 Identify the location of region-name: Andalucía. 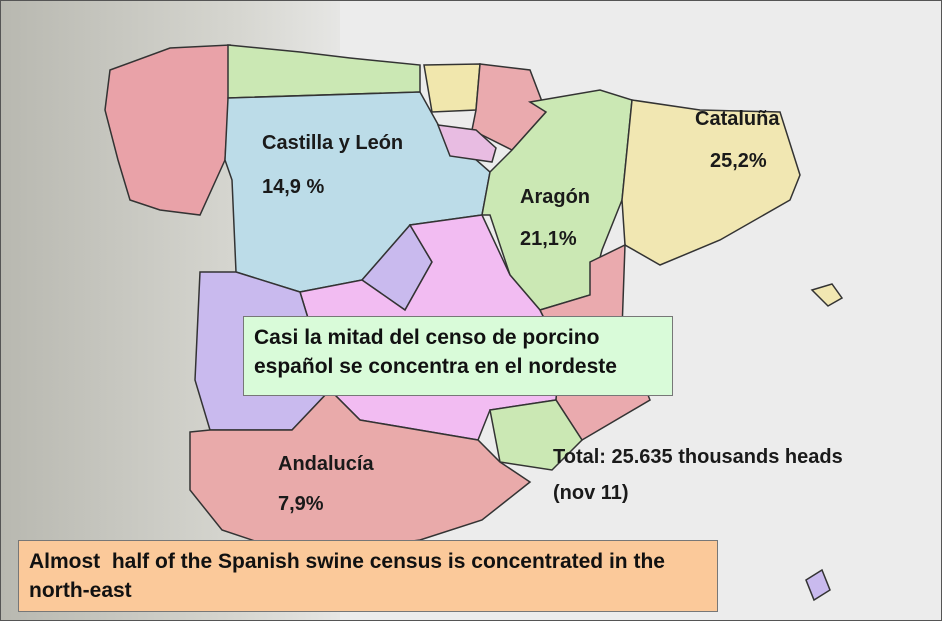
(326, 464).